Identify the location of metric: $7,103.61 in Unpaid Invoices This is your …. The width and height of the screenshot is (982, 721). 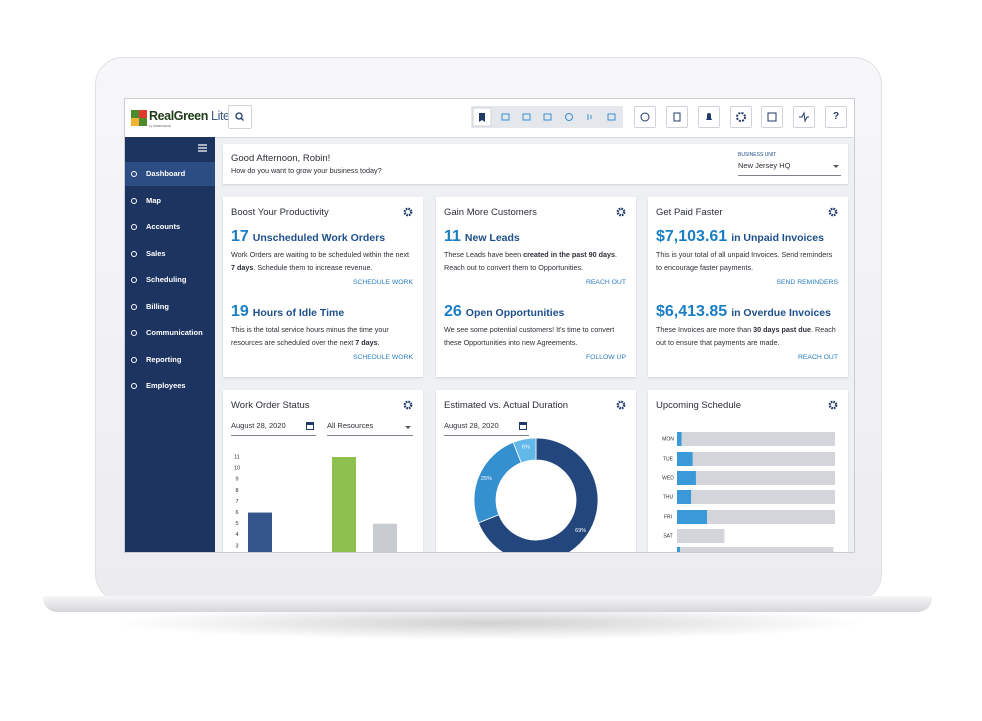
(747, 265).